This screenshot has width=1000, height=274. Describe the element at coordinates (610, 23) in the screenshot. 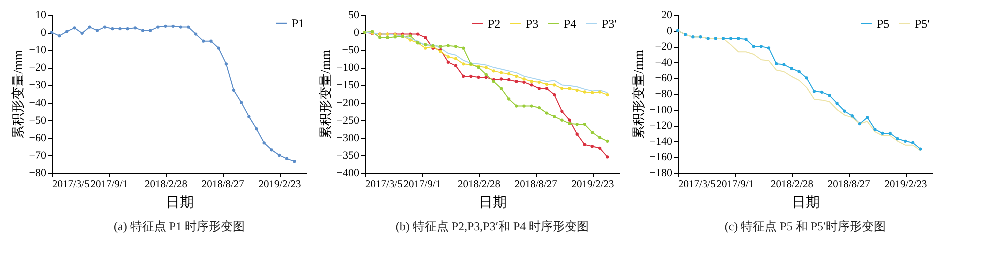

I see `legend-label: P3′` at that location.